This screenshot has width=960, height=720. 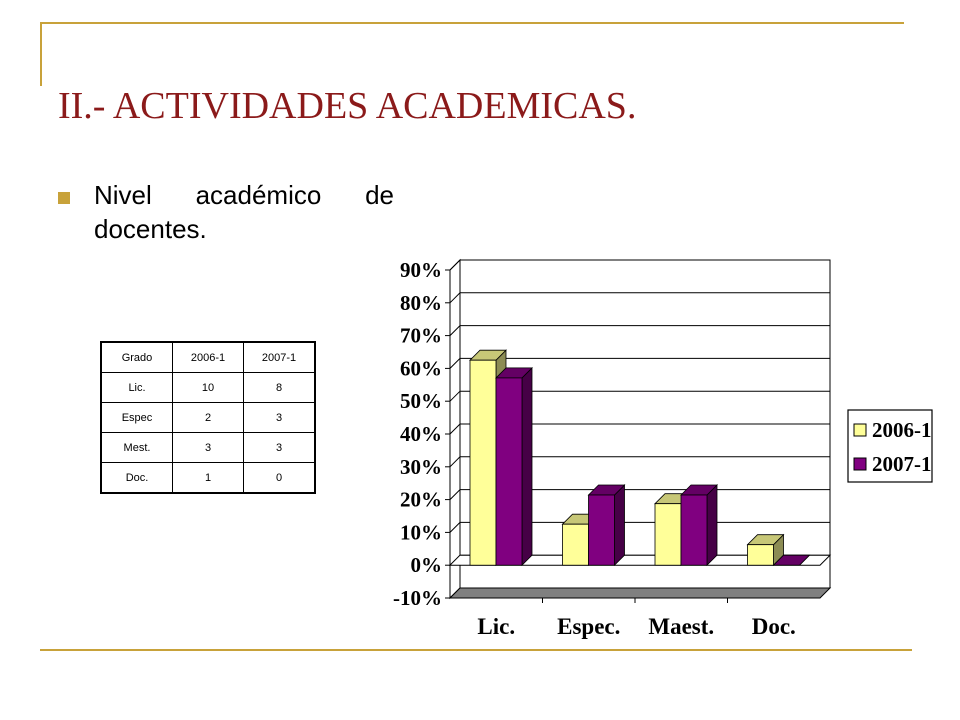 I want to click on table-cell: Mest., so click(x=136, y=447).